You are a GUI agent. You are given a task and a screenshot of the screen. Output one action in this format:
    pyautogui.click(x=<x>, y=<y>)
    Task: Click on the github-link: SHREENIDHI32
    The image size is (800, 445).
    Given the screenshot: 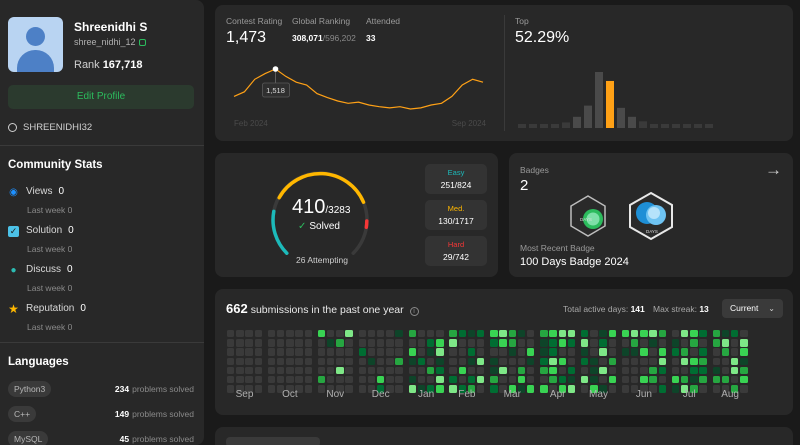 What is the action you would take?
    pyautogui.click(x=50, y=127)
    